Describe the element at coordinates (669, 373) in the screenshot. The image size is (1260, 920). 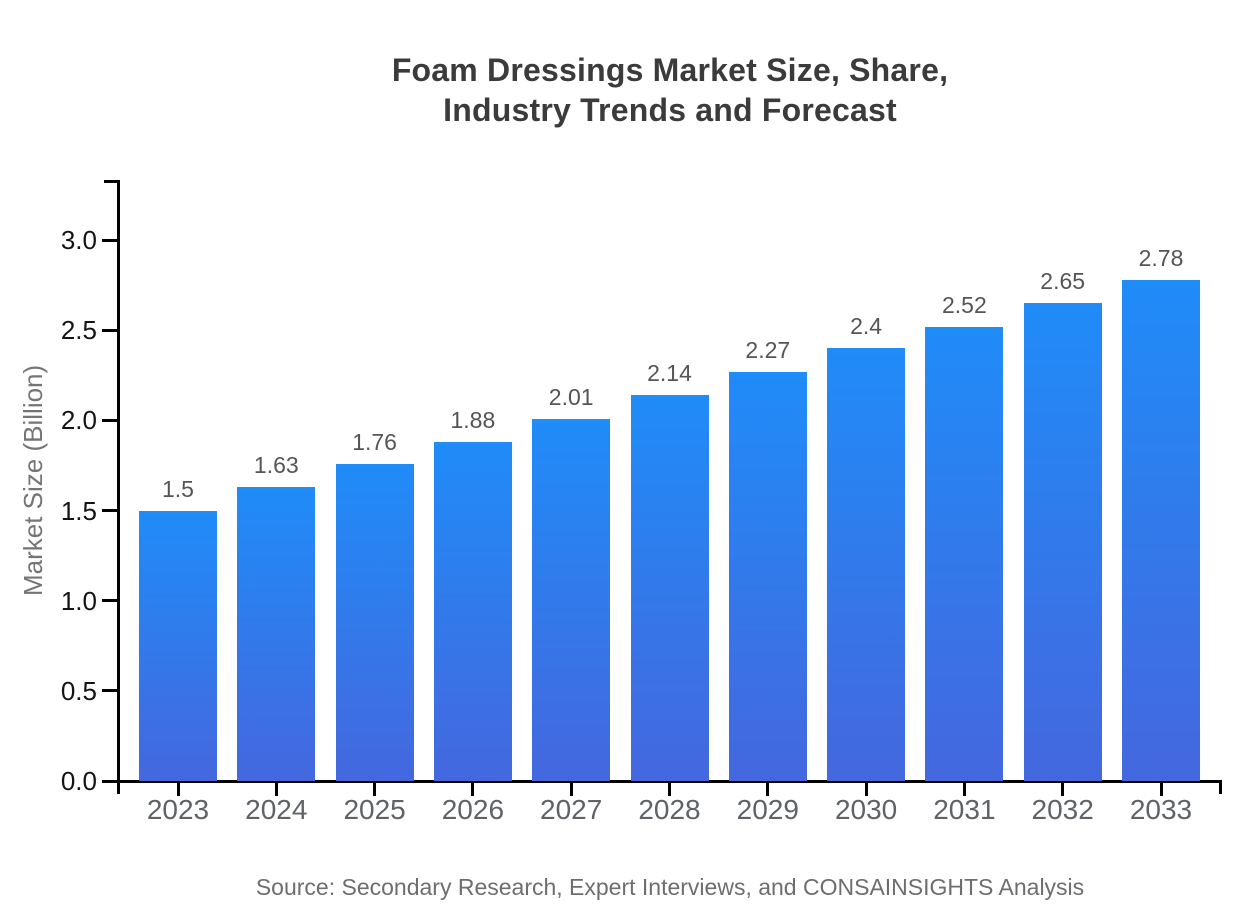
I see `bar-value-label: 2.14` at that location.